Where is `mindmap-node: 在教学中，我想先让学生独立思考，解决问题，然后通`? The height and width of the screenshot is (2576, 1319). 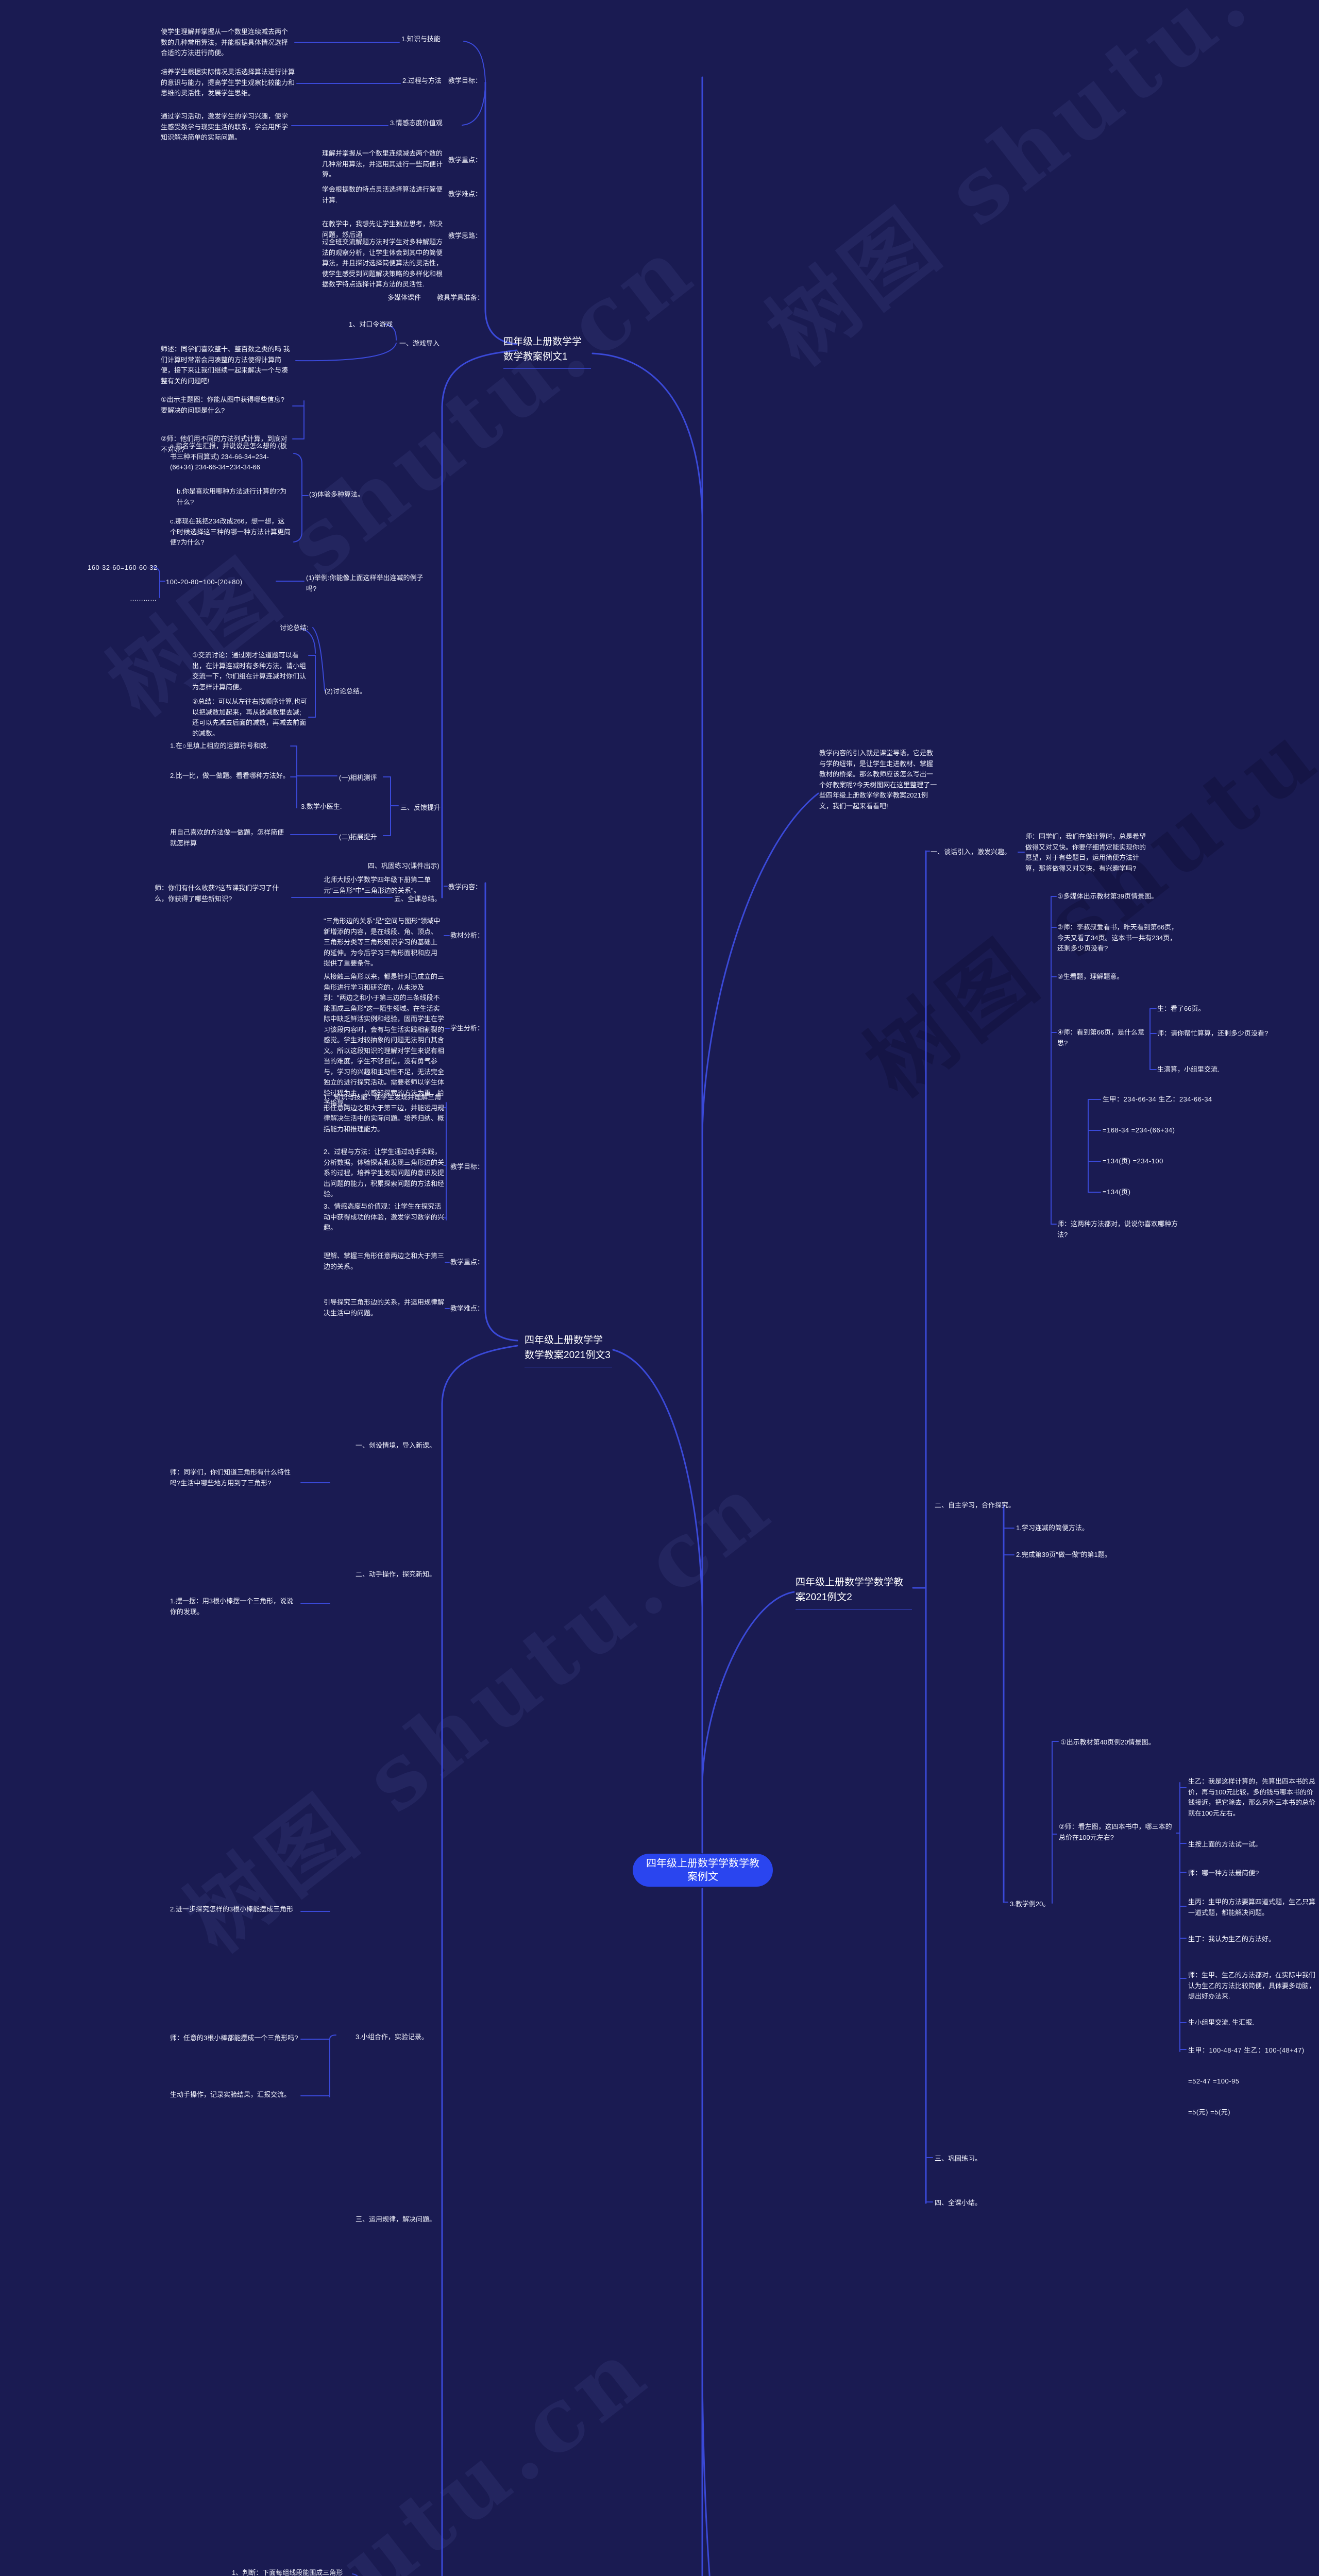 mindmap-node: 在教学中，我想先让学生独立思考，解决问题，然后通 is located at coordinates (383, 229).